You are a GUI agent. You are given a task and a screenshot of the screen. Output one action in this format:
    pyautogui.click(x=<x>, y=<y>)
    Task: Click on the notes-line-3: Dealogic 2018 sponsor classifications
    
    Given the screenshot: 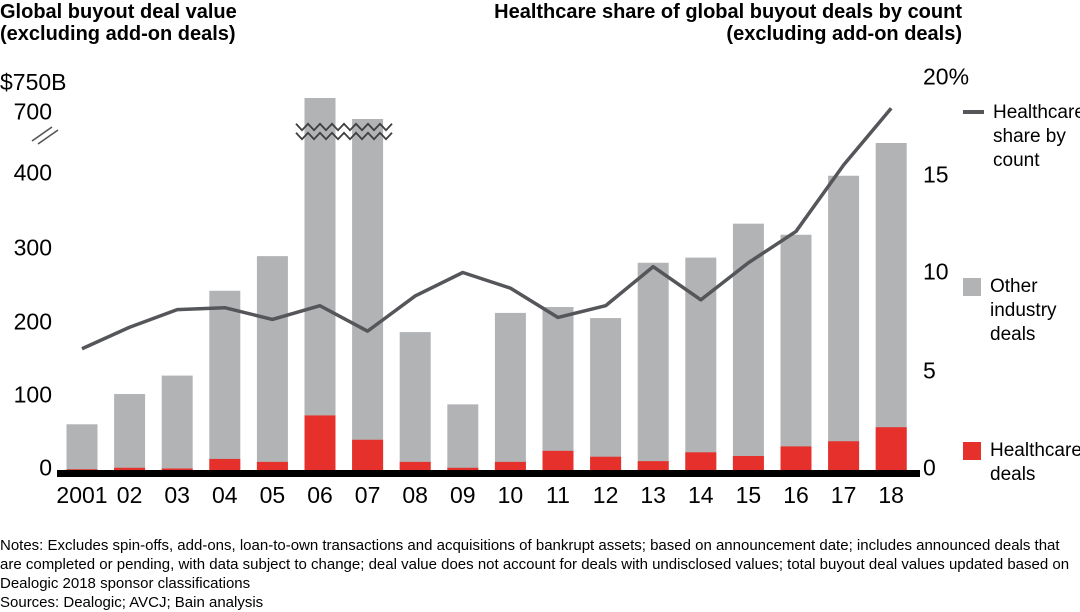 What is the action you would take?
    pyautogui.click(x=125, y=583)
    